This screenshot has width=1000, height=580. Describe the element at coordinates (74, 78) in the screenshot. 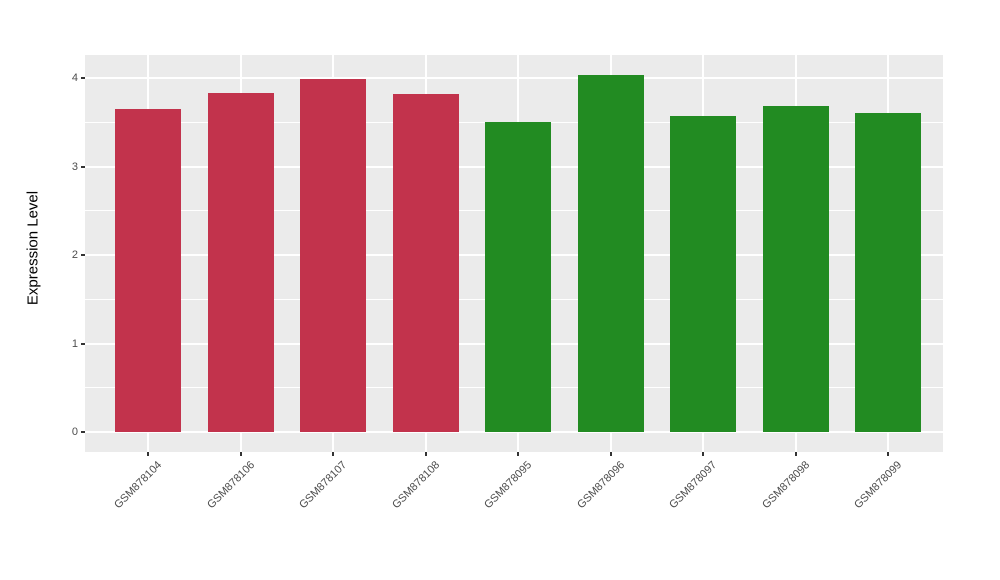

I see `y-tick-label: 4` at that location.